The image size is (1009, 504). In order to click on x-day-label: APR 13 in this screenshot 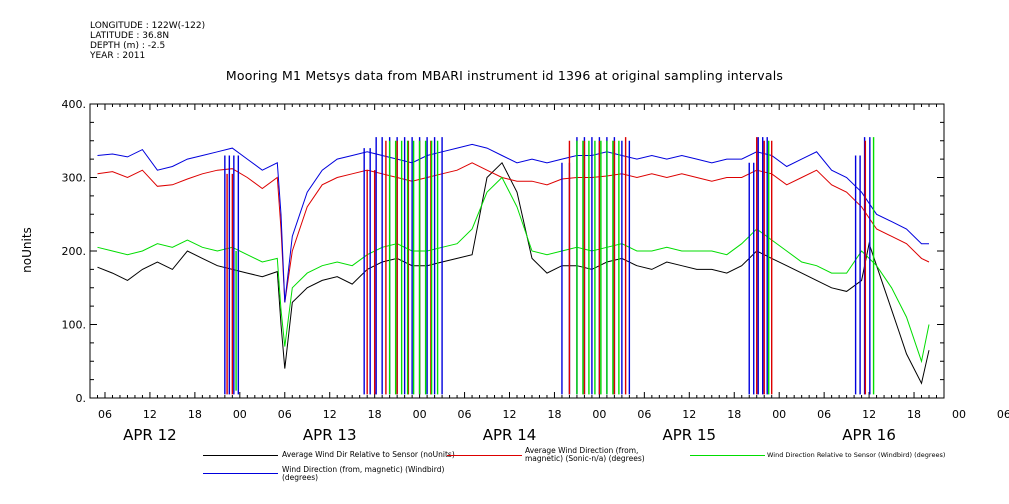, I will do `click(330, 435)`.